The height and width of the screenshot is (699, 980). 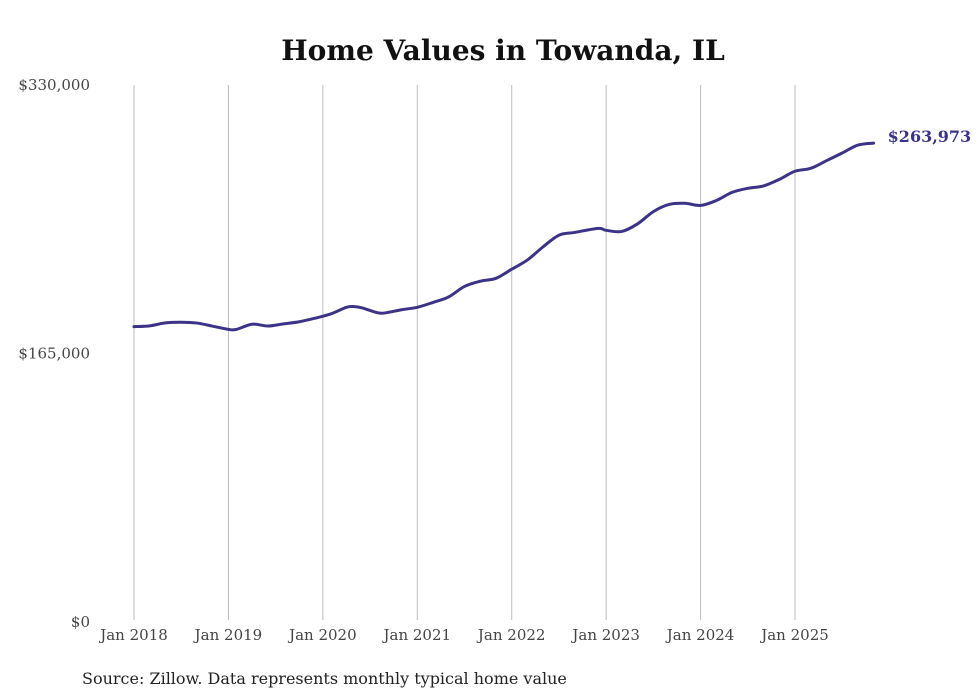 I want to click on x-tick-label: Jan 2024, so click(x=700, y=635).